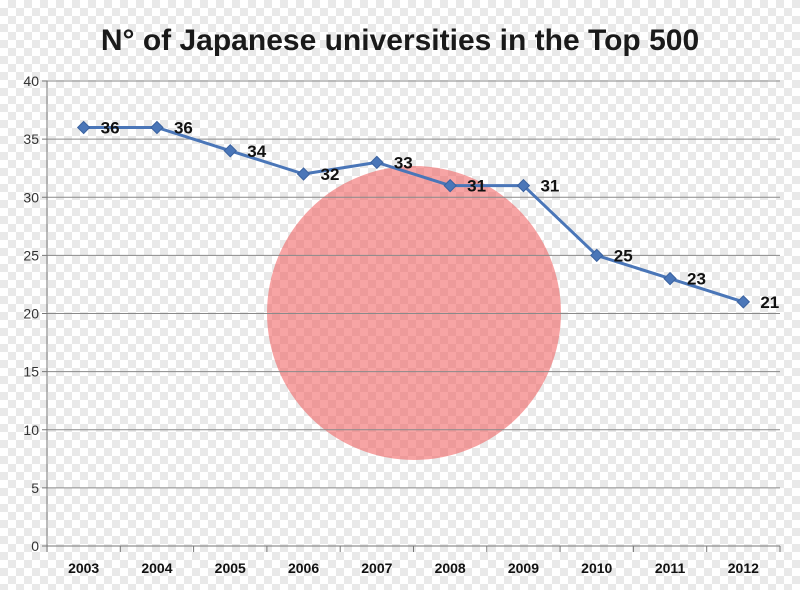  Describe the element at coordinates (743, 568) in the screenshot. I see `x-tick-label: 2012` at that location.